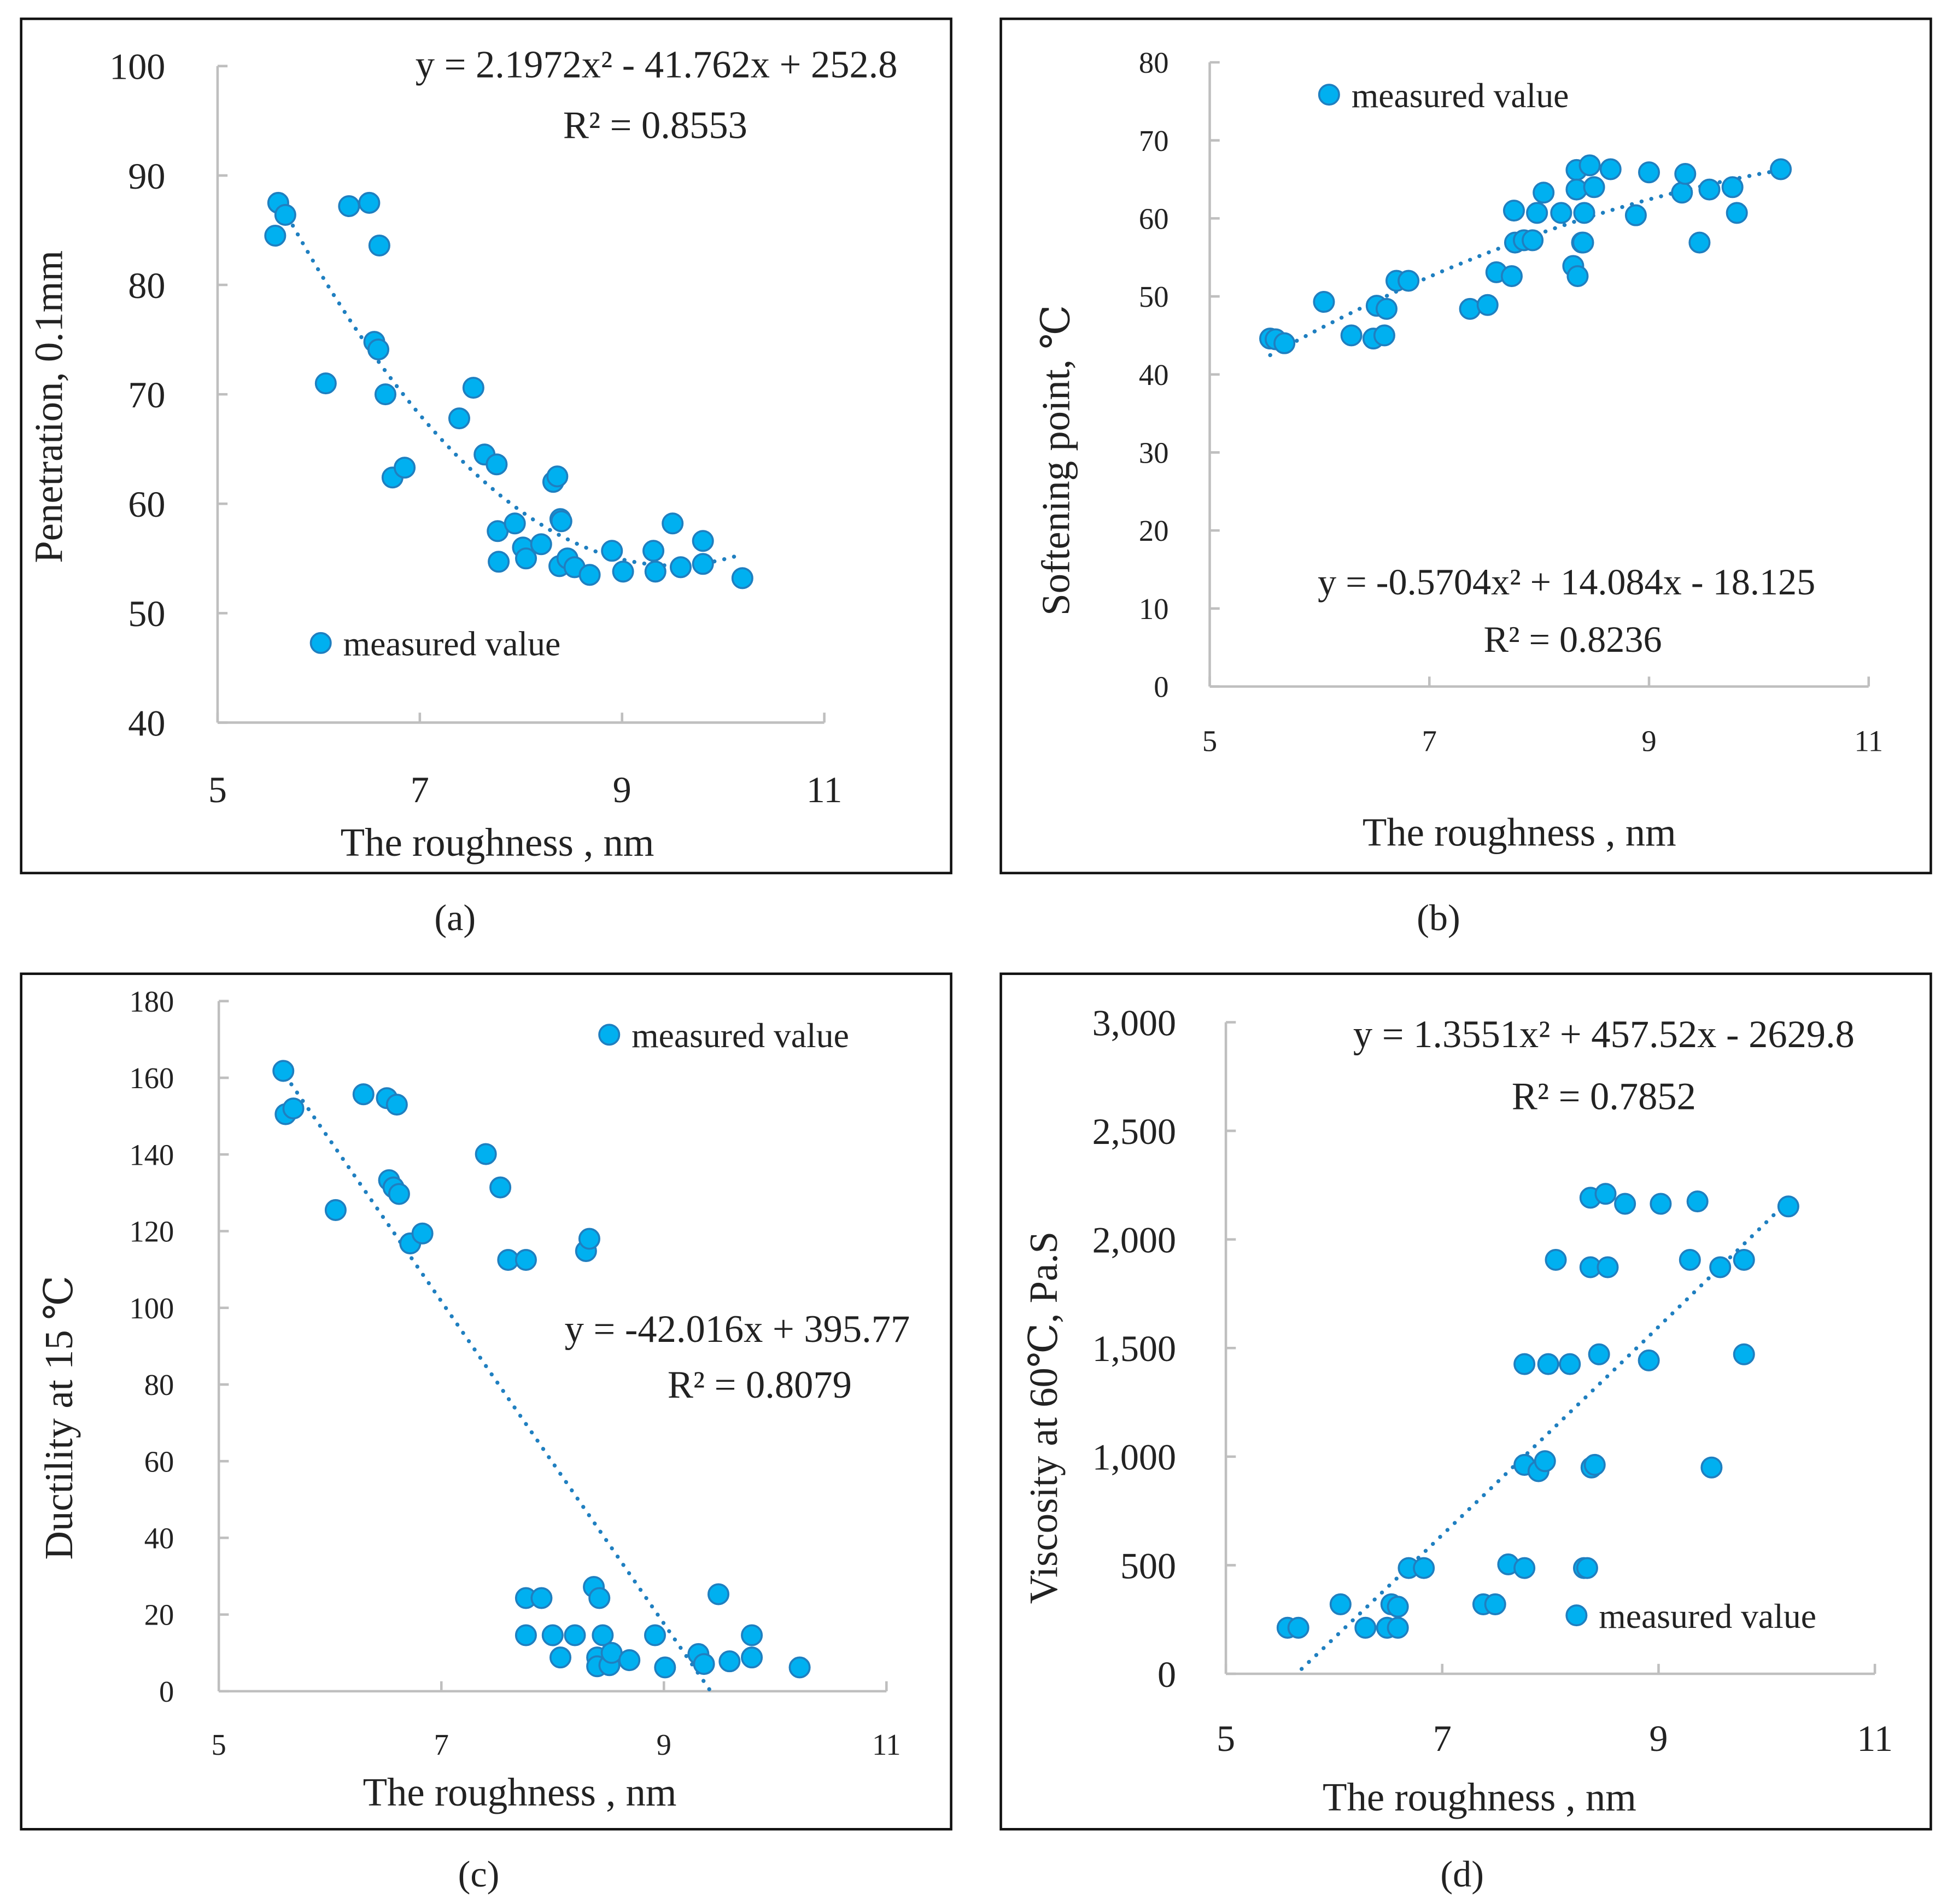  What do you see at coordinates (1604, 1034) in the screenshot?
I see `trendline-equation: y = 1.3551x² + 457.52x - 2629.8` at bounding box center [1604, 1034].